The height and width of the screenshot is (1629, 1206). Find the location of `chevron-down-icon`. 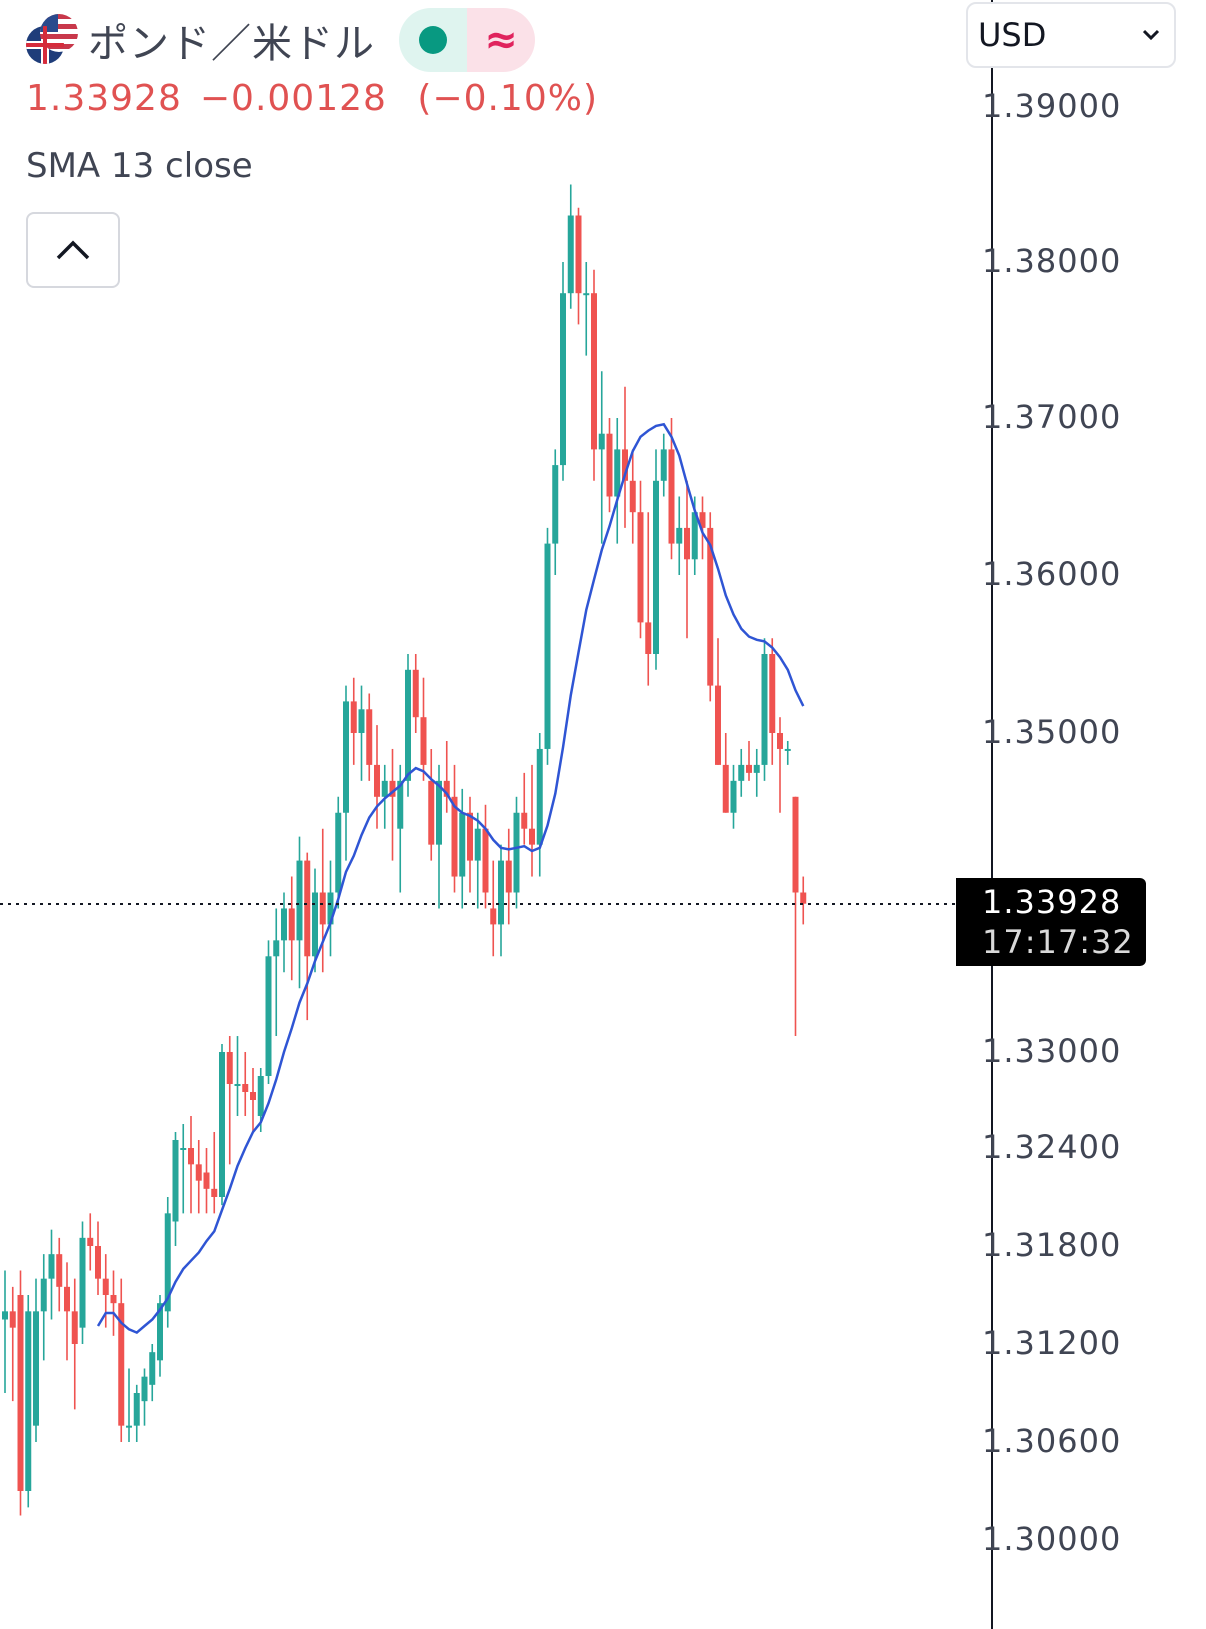

chevron-down-icon is located at coordinates (1151, 35).